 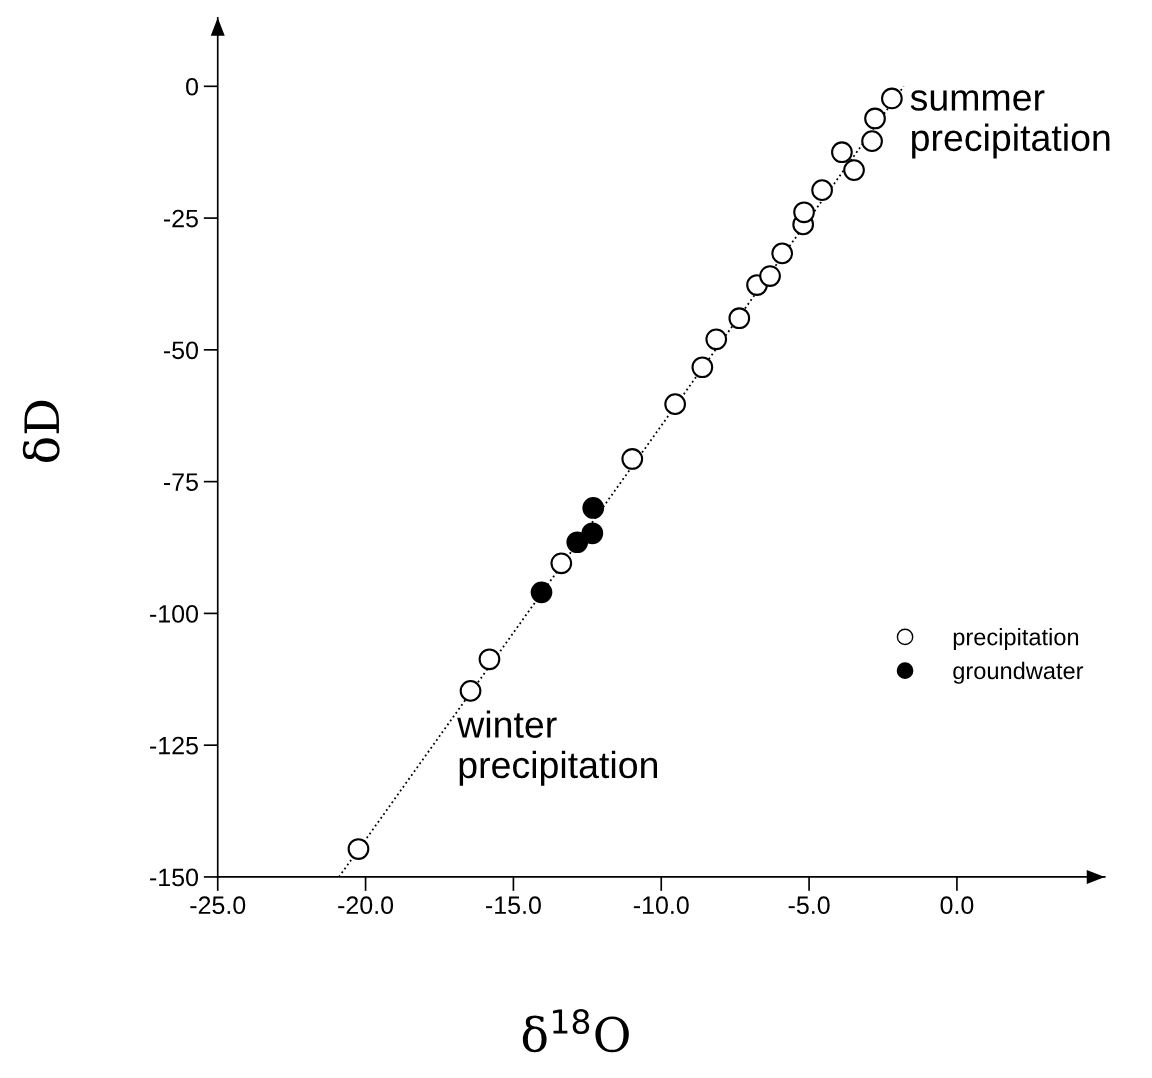 What do you see at coordinates (174, 877) in the screenshot?
I see `y-tick-label: -150` at bounding box center [174, 877].